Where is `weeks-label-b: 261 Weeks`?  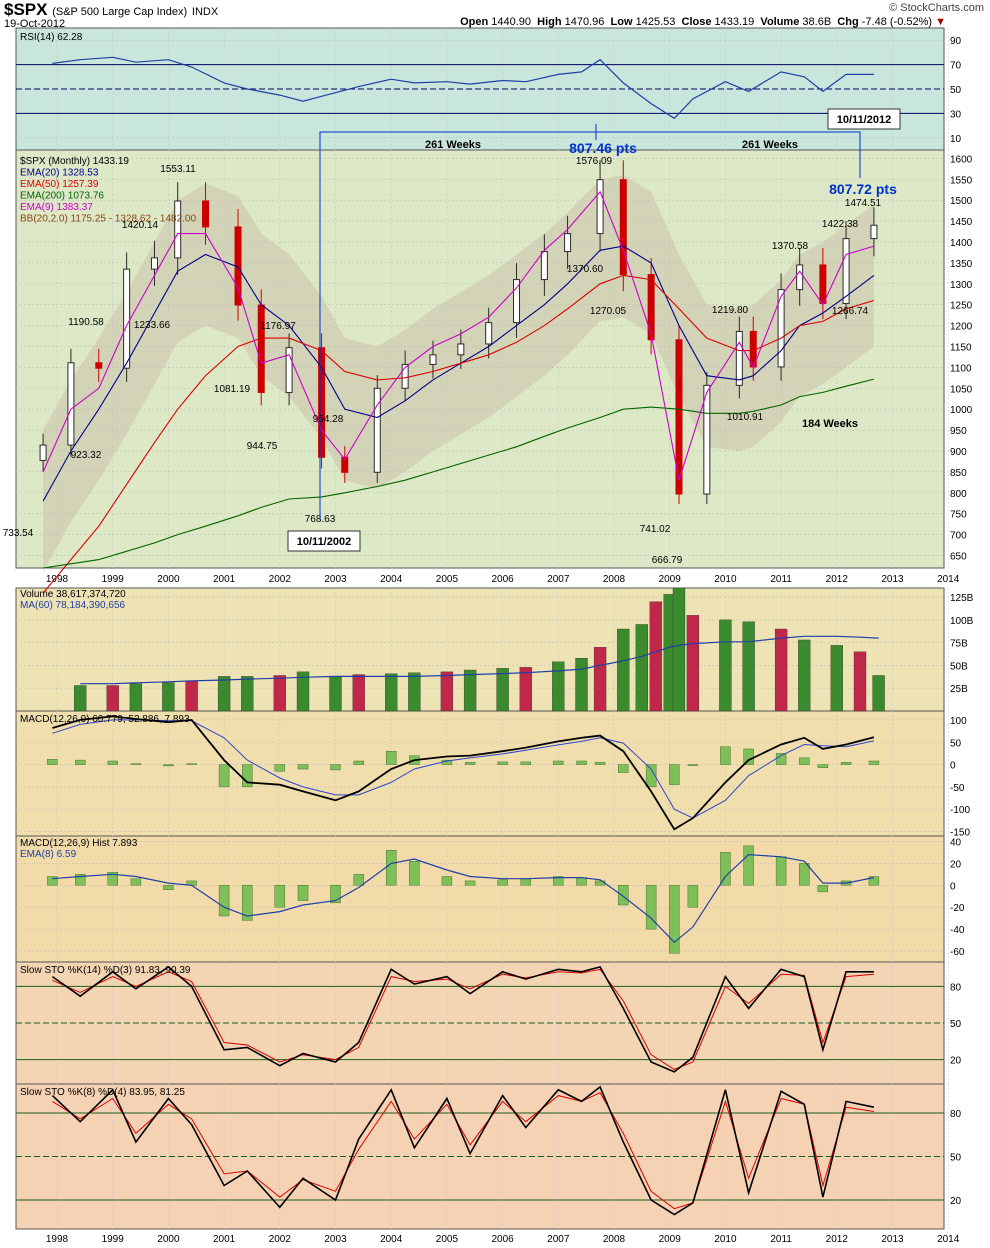
weeks-label-b: 261 Weeks is located at coordinates (770, 145).